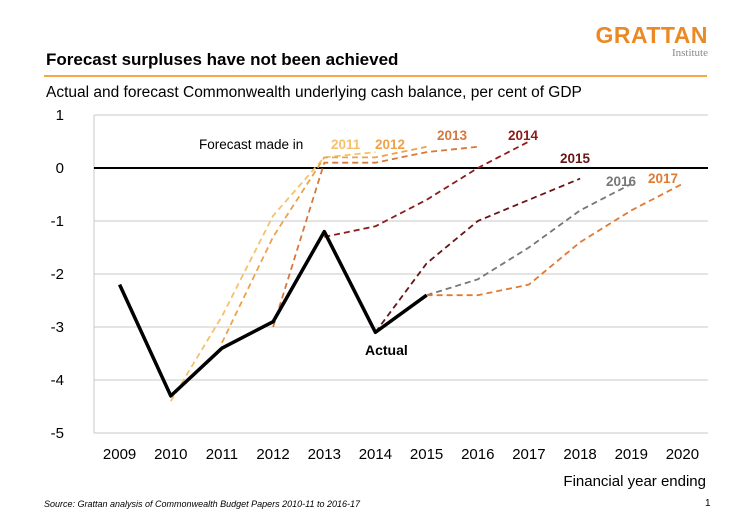  What do you see at coordinates (523, 135) in the screenshot?
I see `series-label-2014: 2014` at bounding box center [523, 135].